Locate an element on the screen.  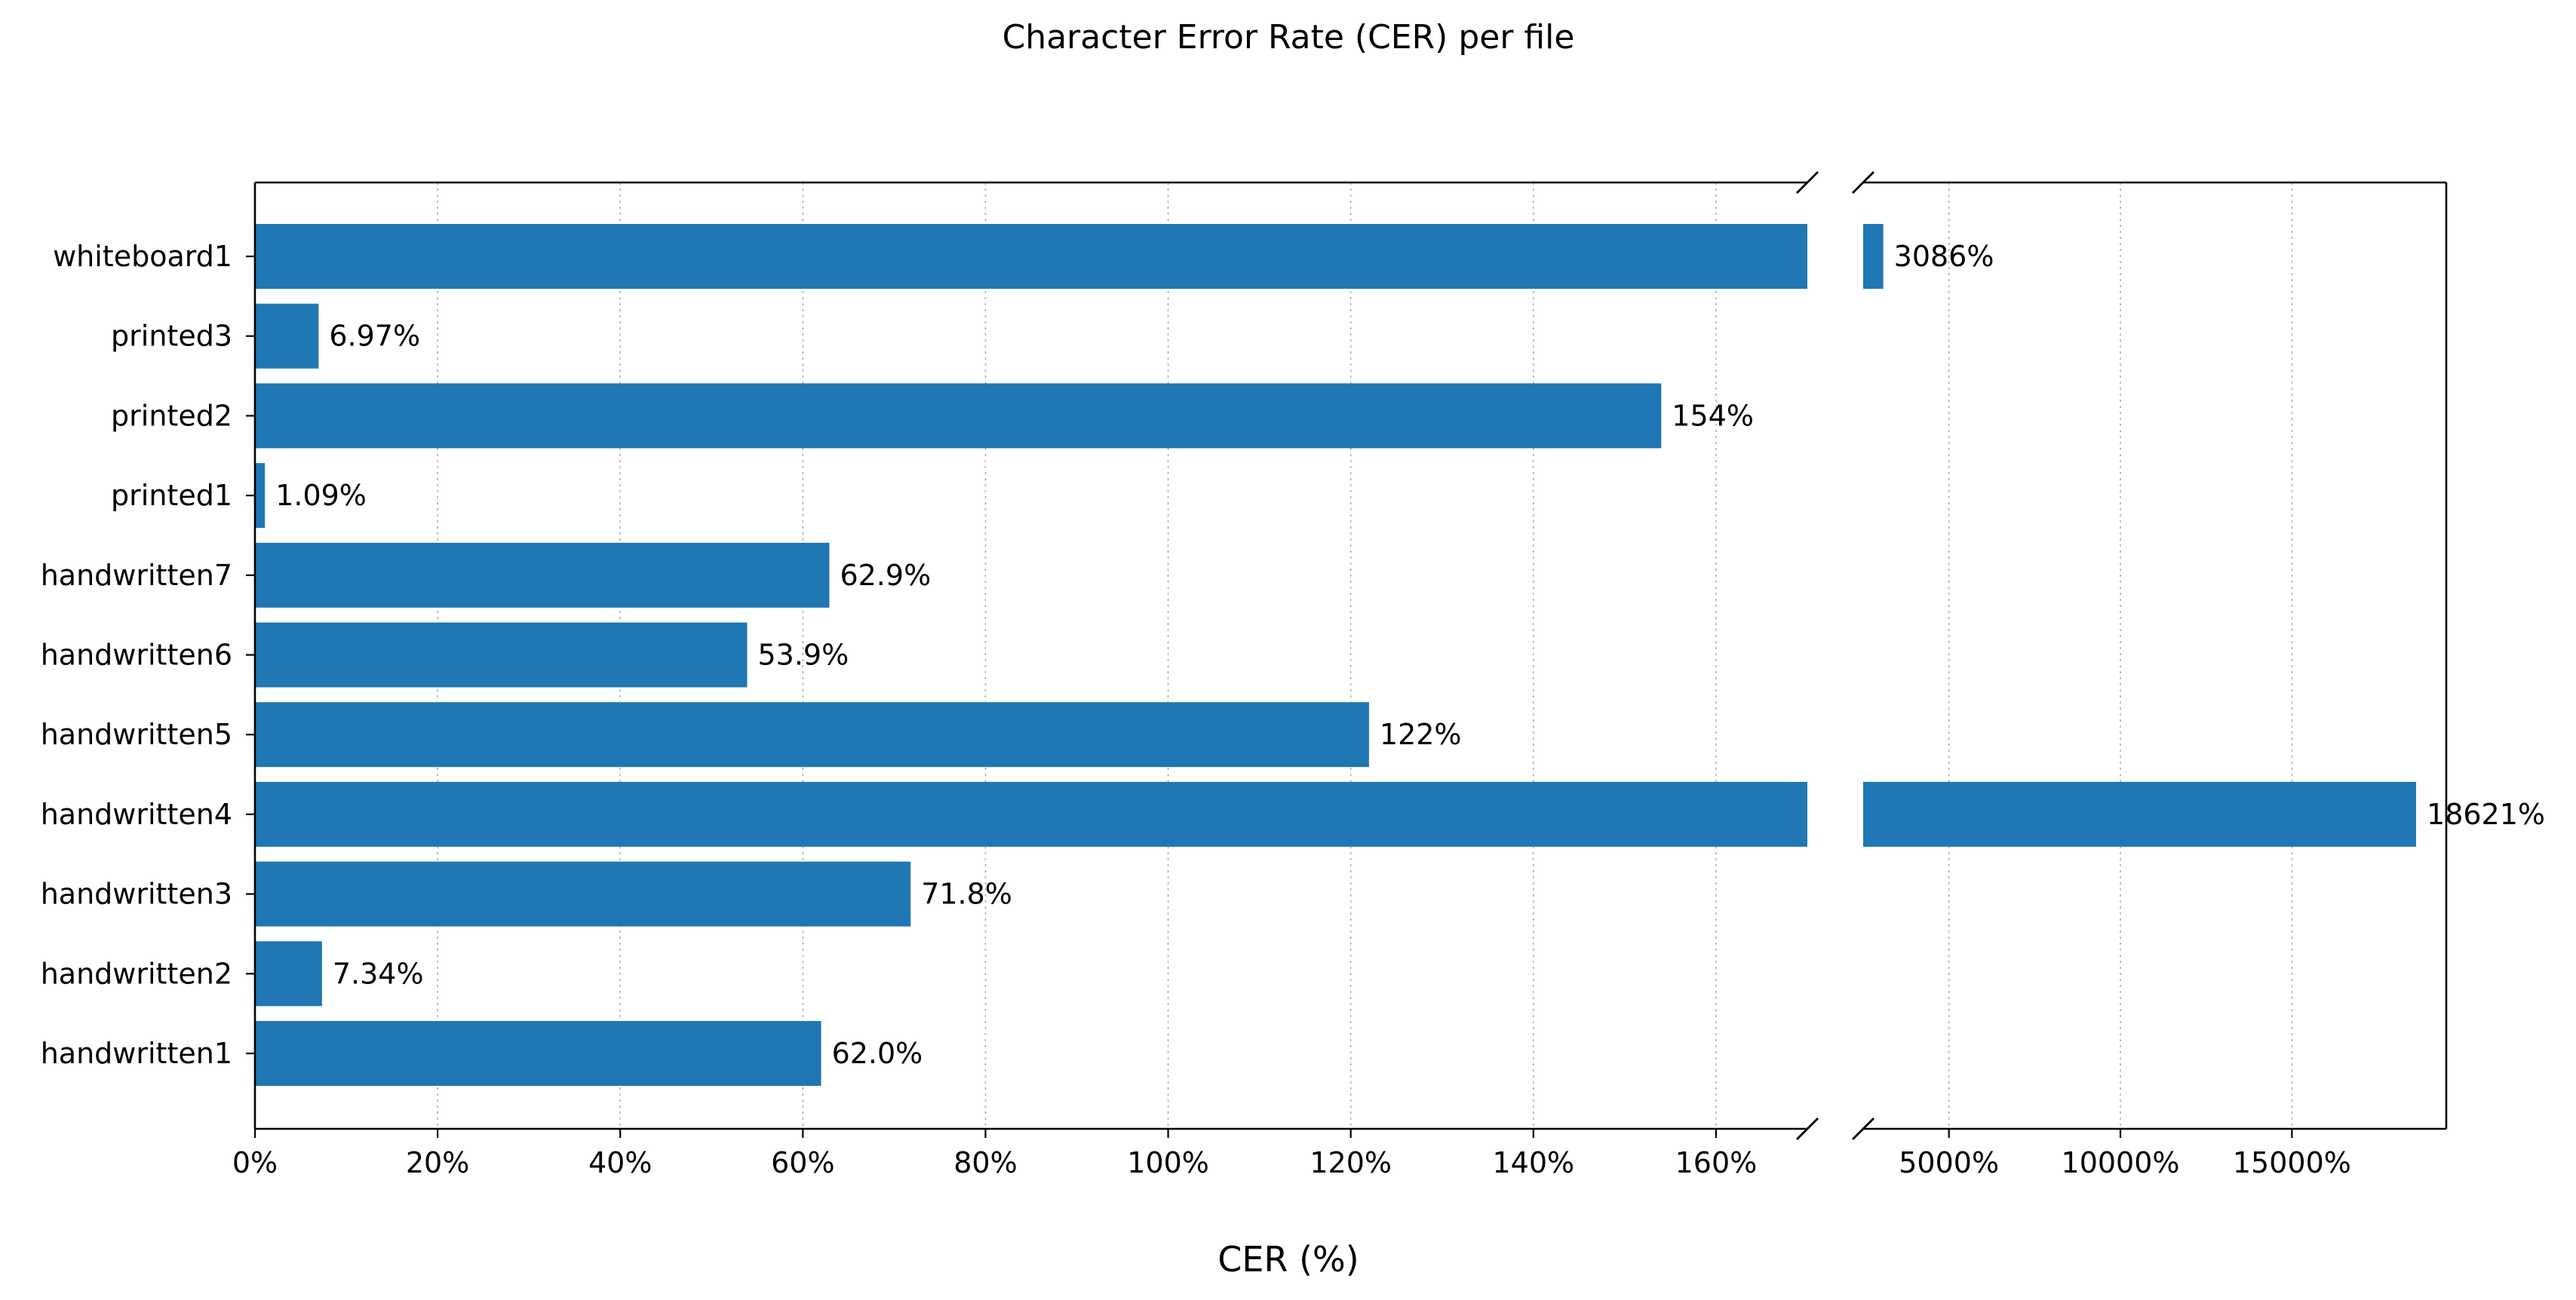
data-label-printed1: 1.09% is located at coordinates (321, 496).